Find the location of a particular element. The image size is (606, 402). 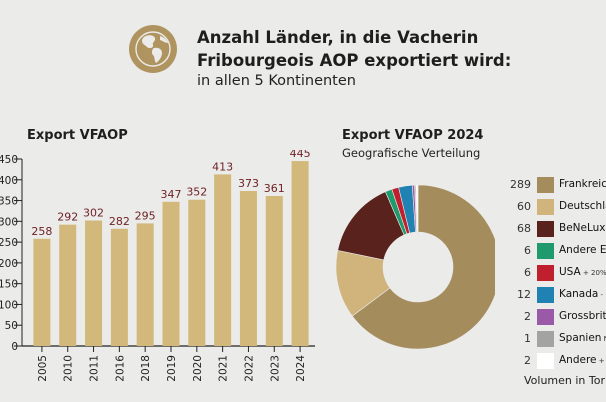

bar-value-label: 373 is located at coordinates (248, 183).